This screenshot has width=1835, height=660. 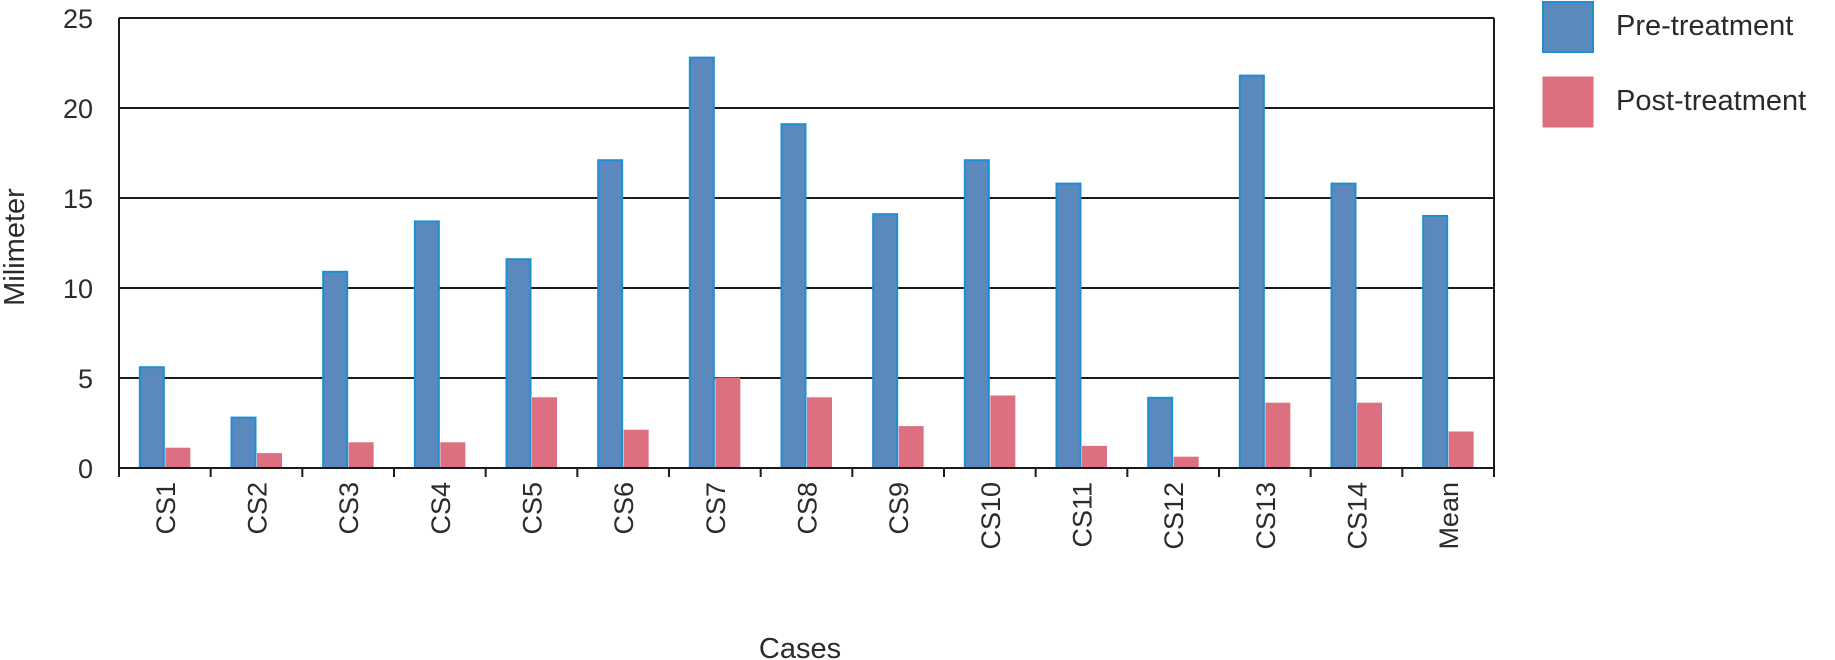 I want to click on legend-item-post-treatment: Post-treatment, so click(x=1674, y=102).